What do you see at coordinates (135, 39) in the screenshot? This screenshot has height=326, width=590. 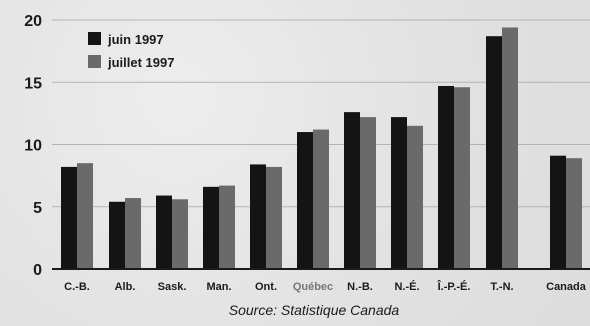 I see `legend-label: juin 1997` at bounding box center [135, 39].